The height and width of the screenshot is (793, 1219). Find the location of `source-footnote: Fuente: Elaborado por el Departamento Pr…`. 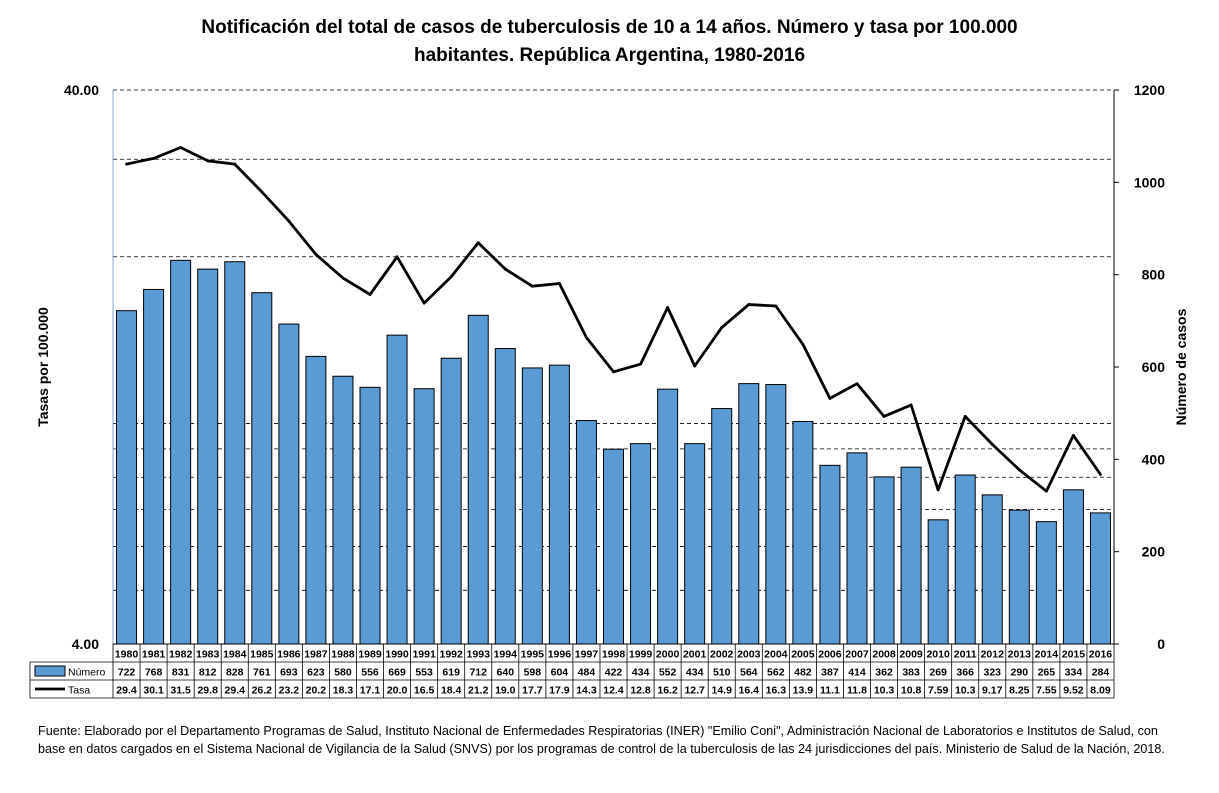

source-footnote: Fuente: Elaborado por el Departamento Pr… is located at coordinates (601, 740).